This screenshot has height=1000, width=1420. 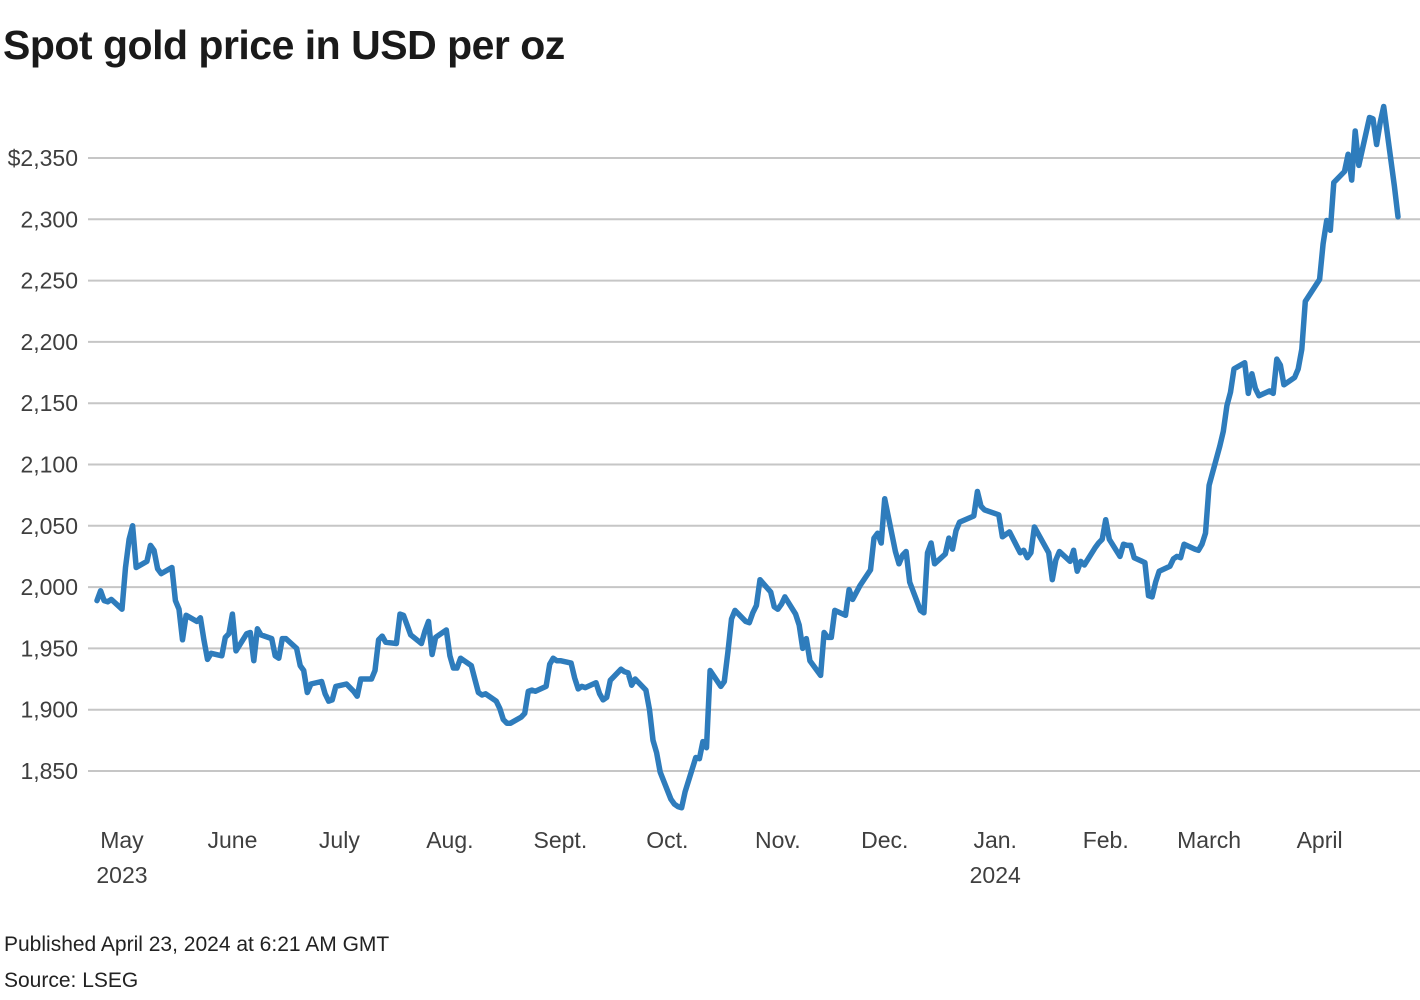 What do you see at coordinates (994, 840) in the screenshot?
I see `x-tick-label: Jan.` at bounding box center [994, 840].